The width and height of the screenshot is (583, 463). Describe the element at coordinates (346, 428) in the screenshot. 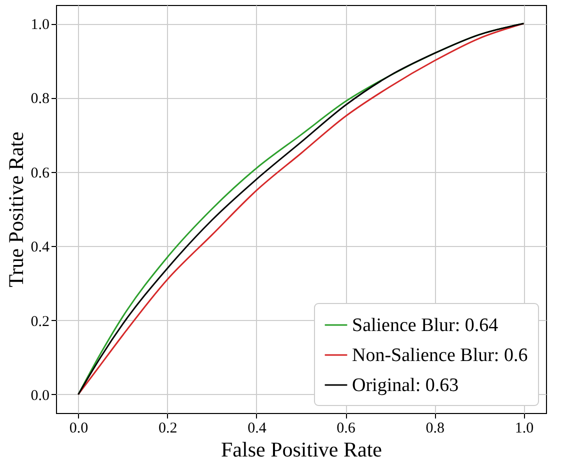

I see `x-tick-label: 0.6` at that location.